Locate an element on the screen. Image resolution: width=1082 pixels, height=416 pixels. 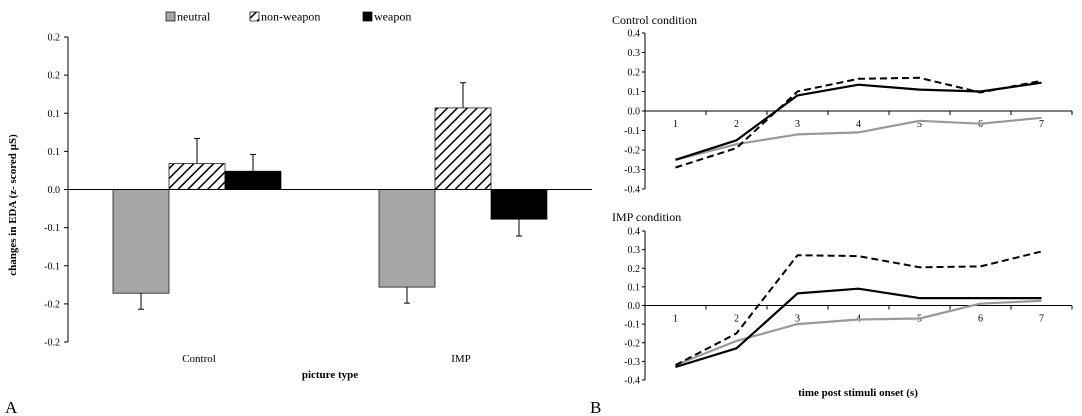
series-line-dashed is located at coordinates (858, 308).